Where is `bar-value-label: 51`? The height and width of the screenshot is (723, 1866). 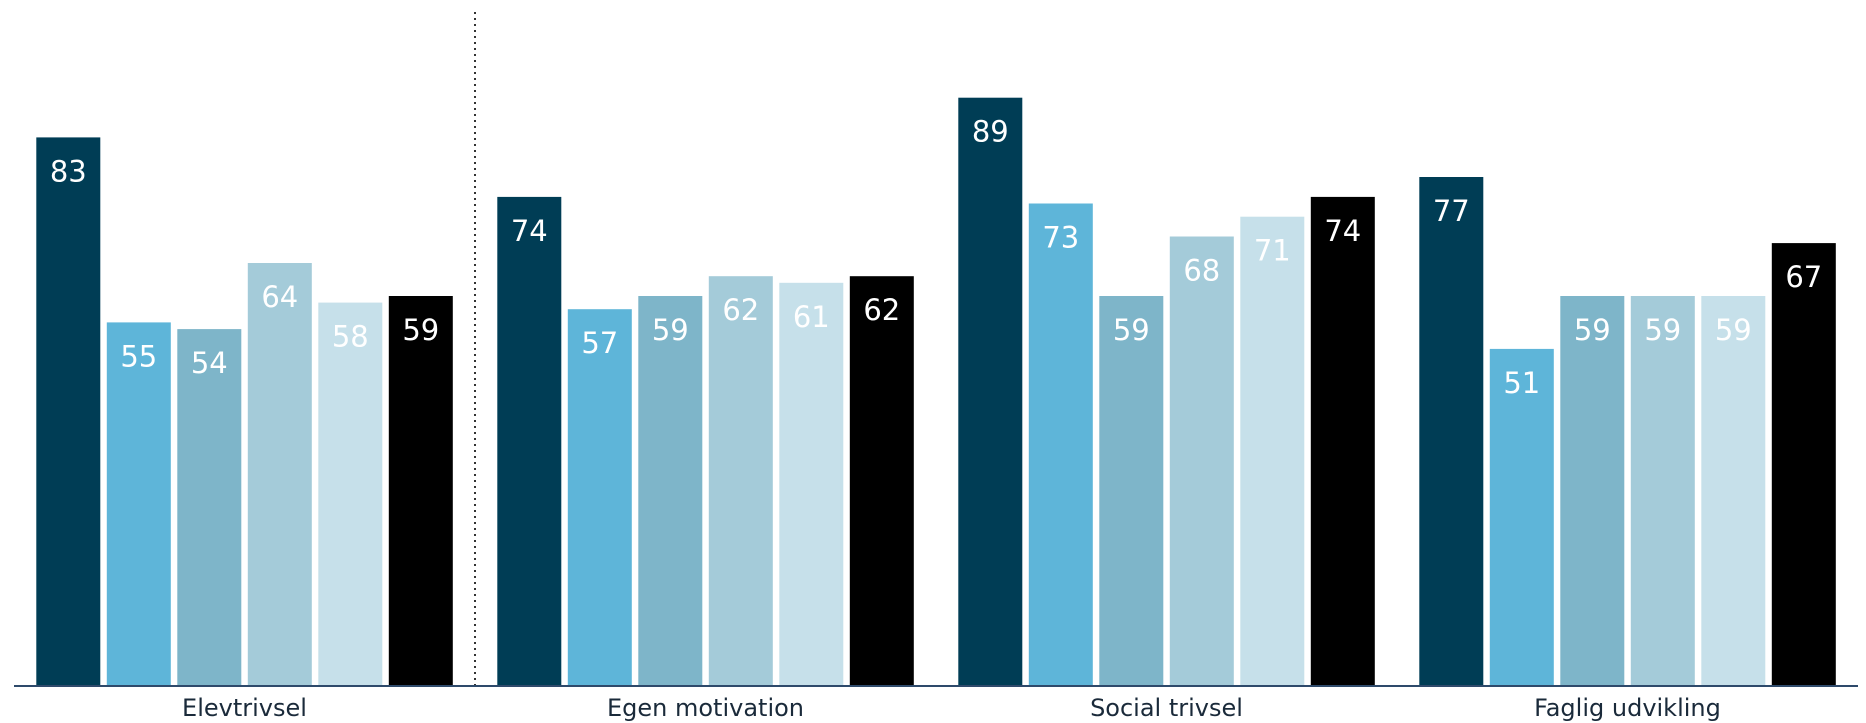
bar-value-label: 51 is located at coordinates (1521, 383).